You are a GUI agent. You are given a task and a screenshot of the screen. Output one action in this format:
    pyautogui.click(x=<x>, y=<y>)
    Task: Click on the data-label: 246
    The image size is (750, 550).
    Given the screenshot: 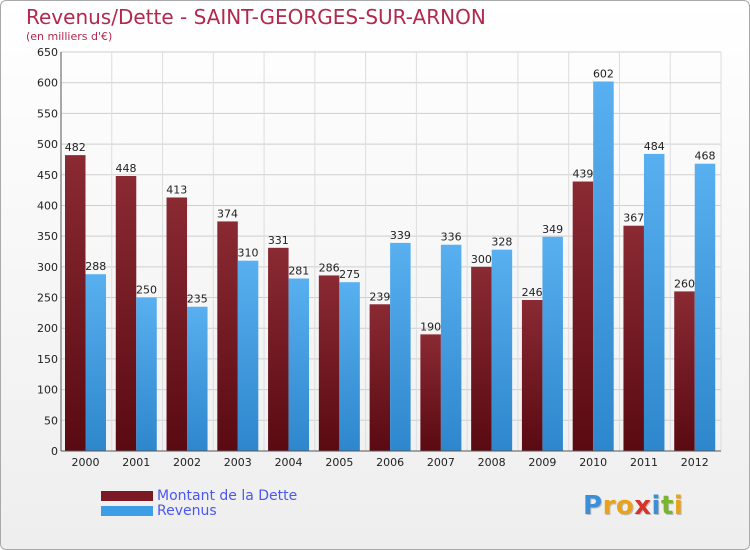 What is the action you would take?
    pyautogui.click(x=532, y=292)
    